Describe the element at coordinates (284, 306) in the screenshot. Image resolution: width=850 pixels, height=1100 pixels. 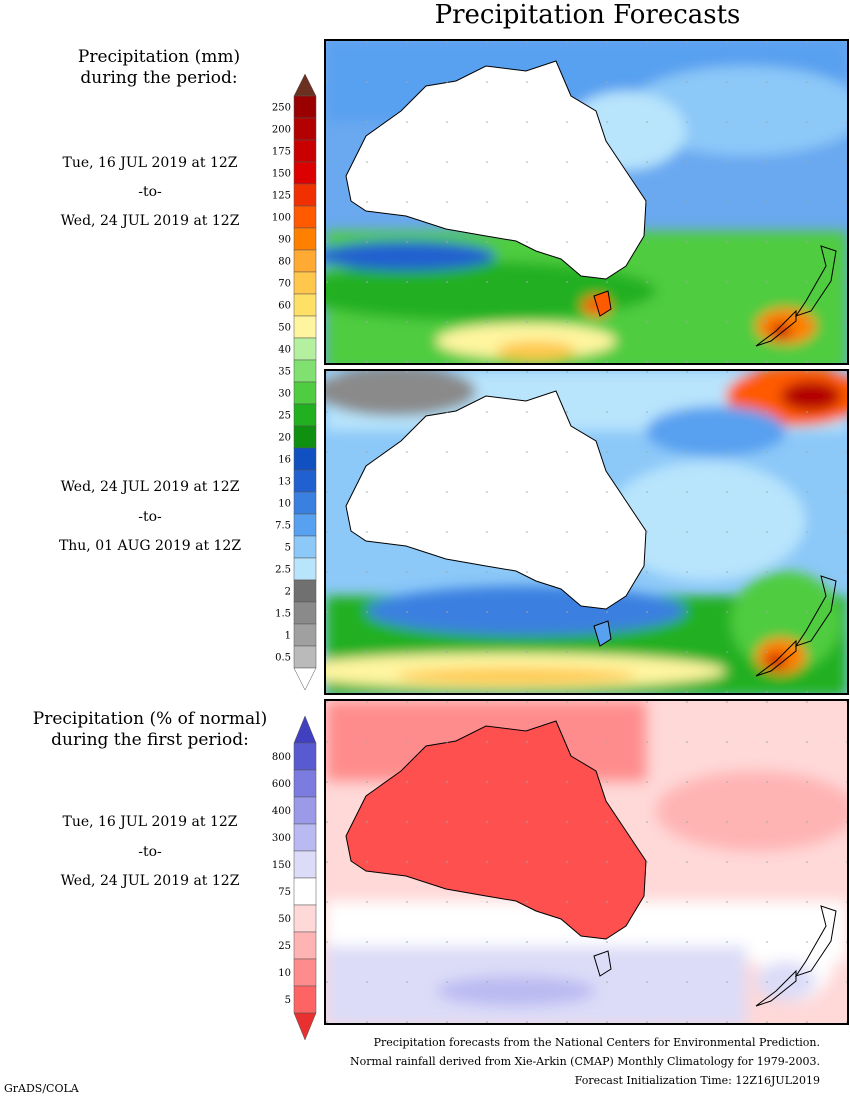
I see `colorbar-mm-label: 60` at that location.